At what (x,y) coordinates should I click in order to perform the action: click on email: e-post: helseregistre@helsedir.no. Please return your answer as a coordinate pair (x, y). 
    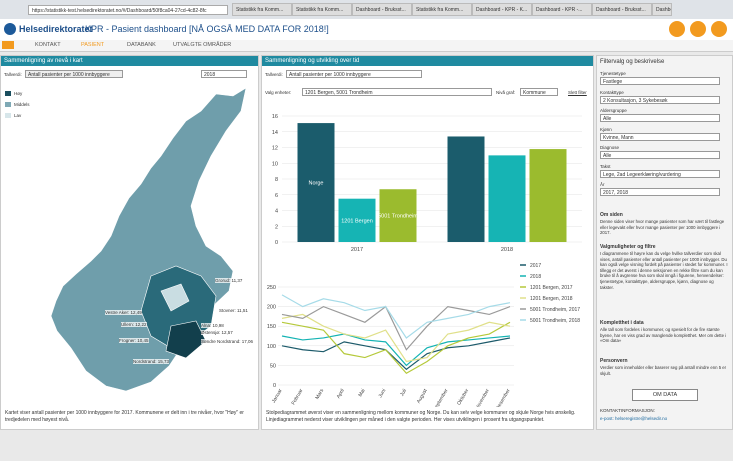
    Looking at the image, I should click on (634, 418).